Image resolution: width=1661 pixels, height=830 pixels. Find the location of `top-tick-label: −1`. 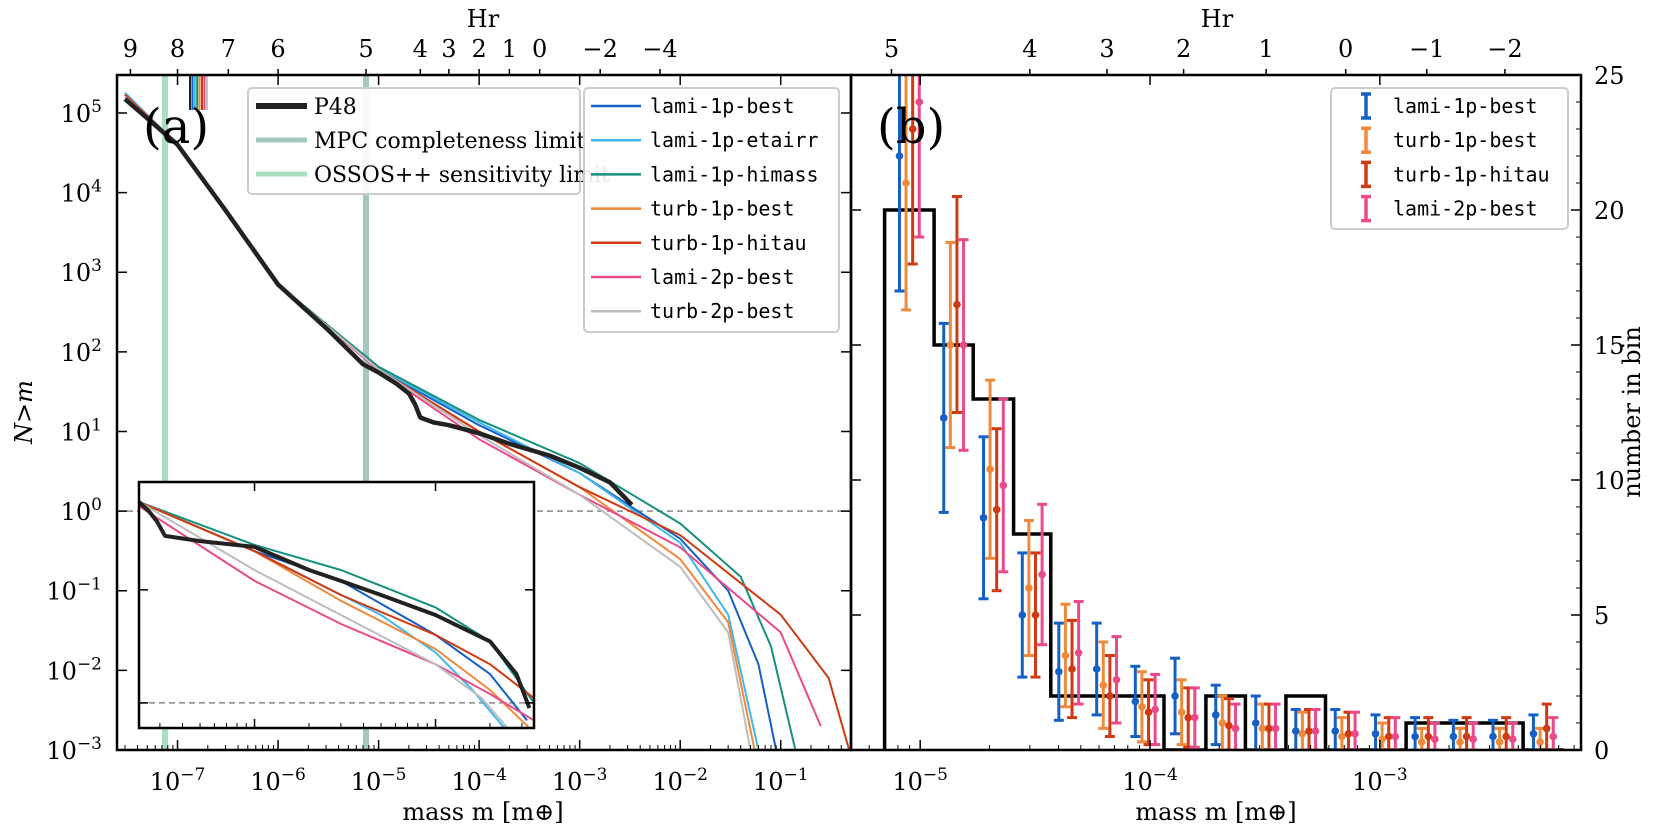

top-tick-label: −1 is located at coordinates (1426, 49).